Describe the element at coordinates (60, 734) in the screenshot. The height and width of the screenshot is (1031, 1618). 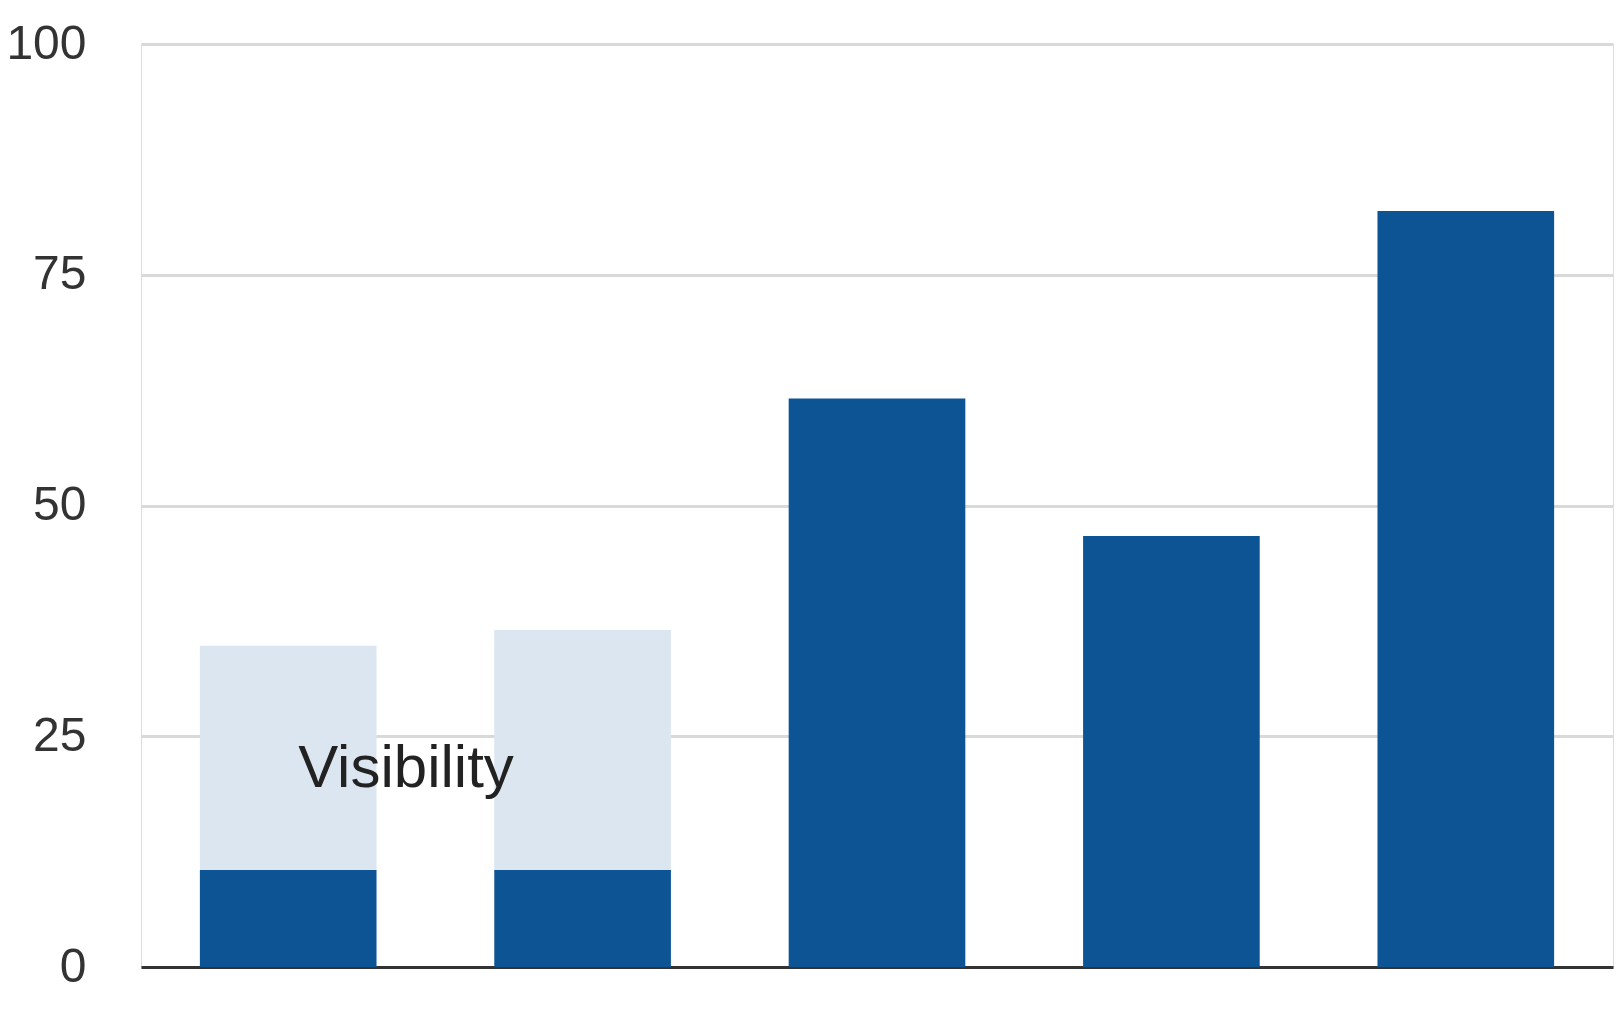
I see `y-tick-label: 25` at that location.